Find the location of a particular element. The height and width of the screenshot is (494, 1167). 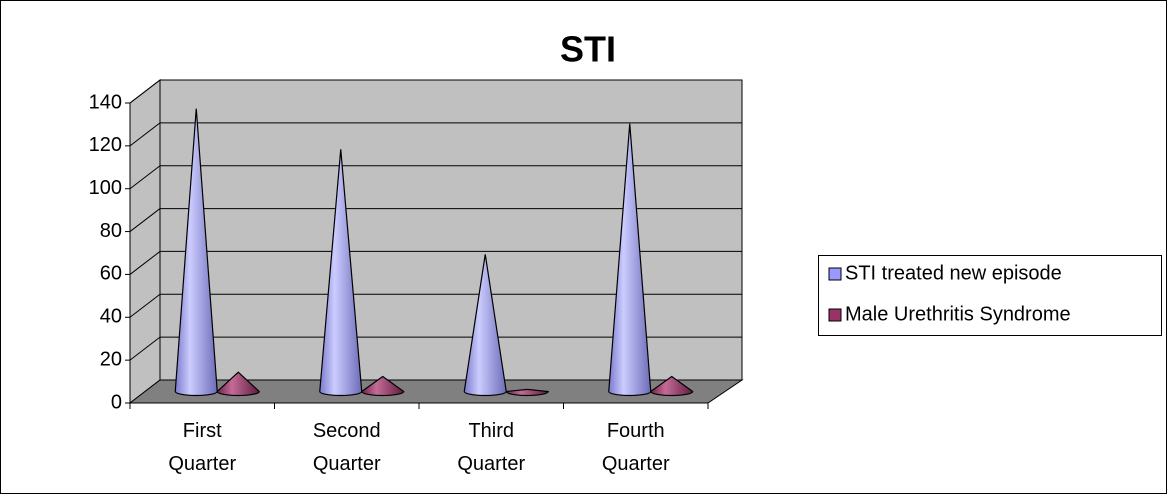

y-tick-label: 100 is located at coordinates (105, 188).